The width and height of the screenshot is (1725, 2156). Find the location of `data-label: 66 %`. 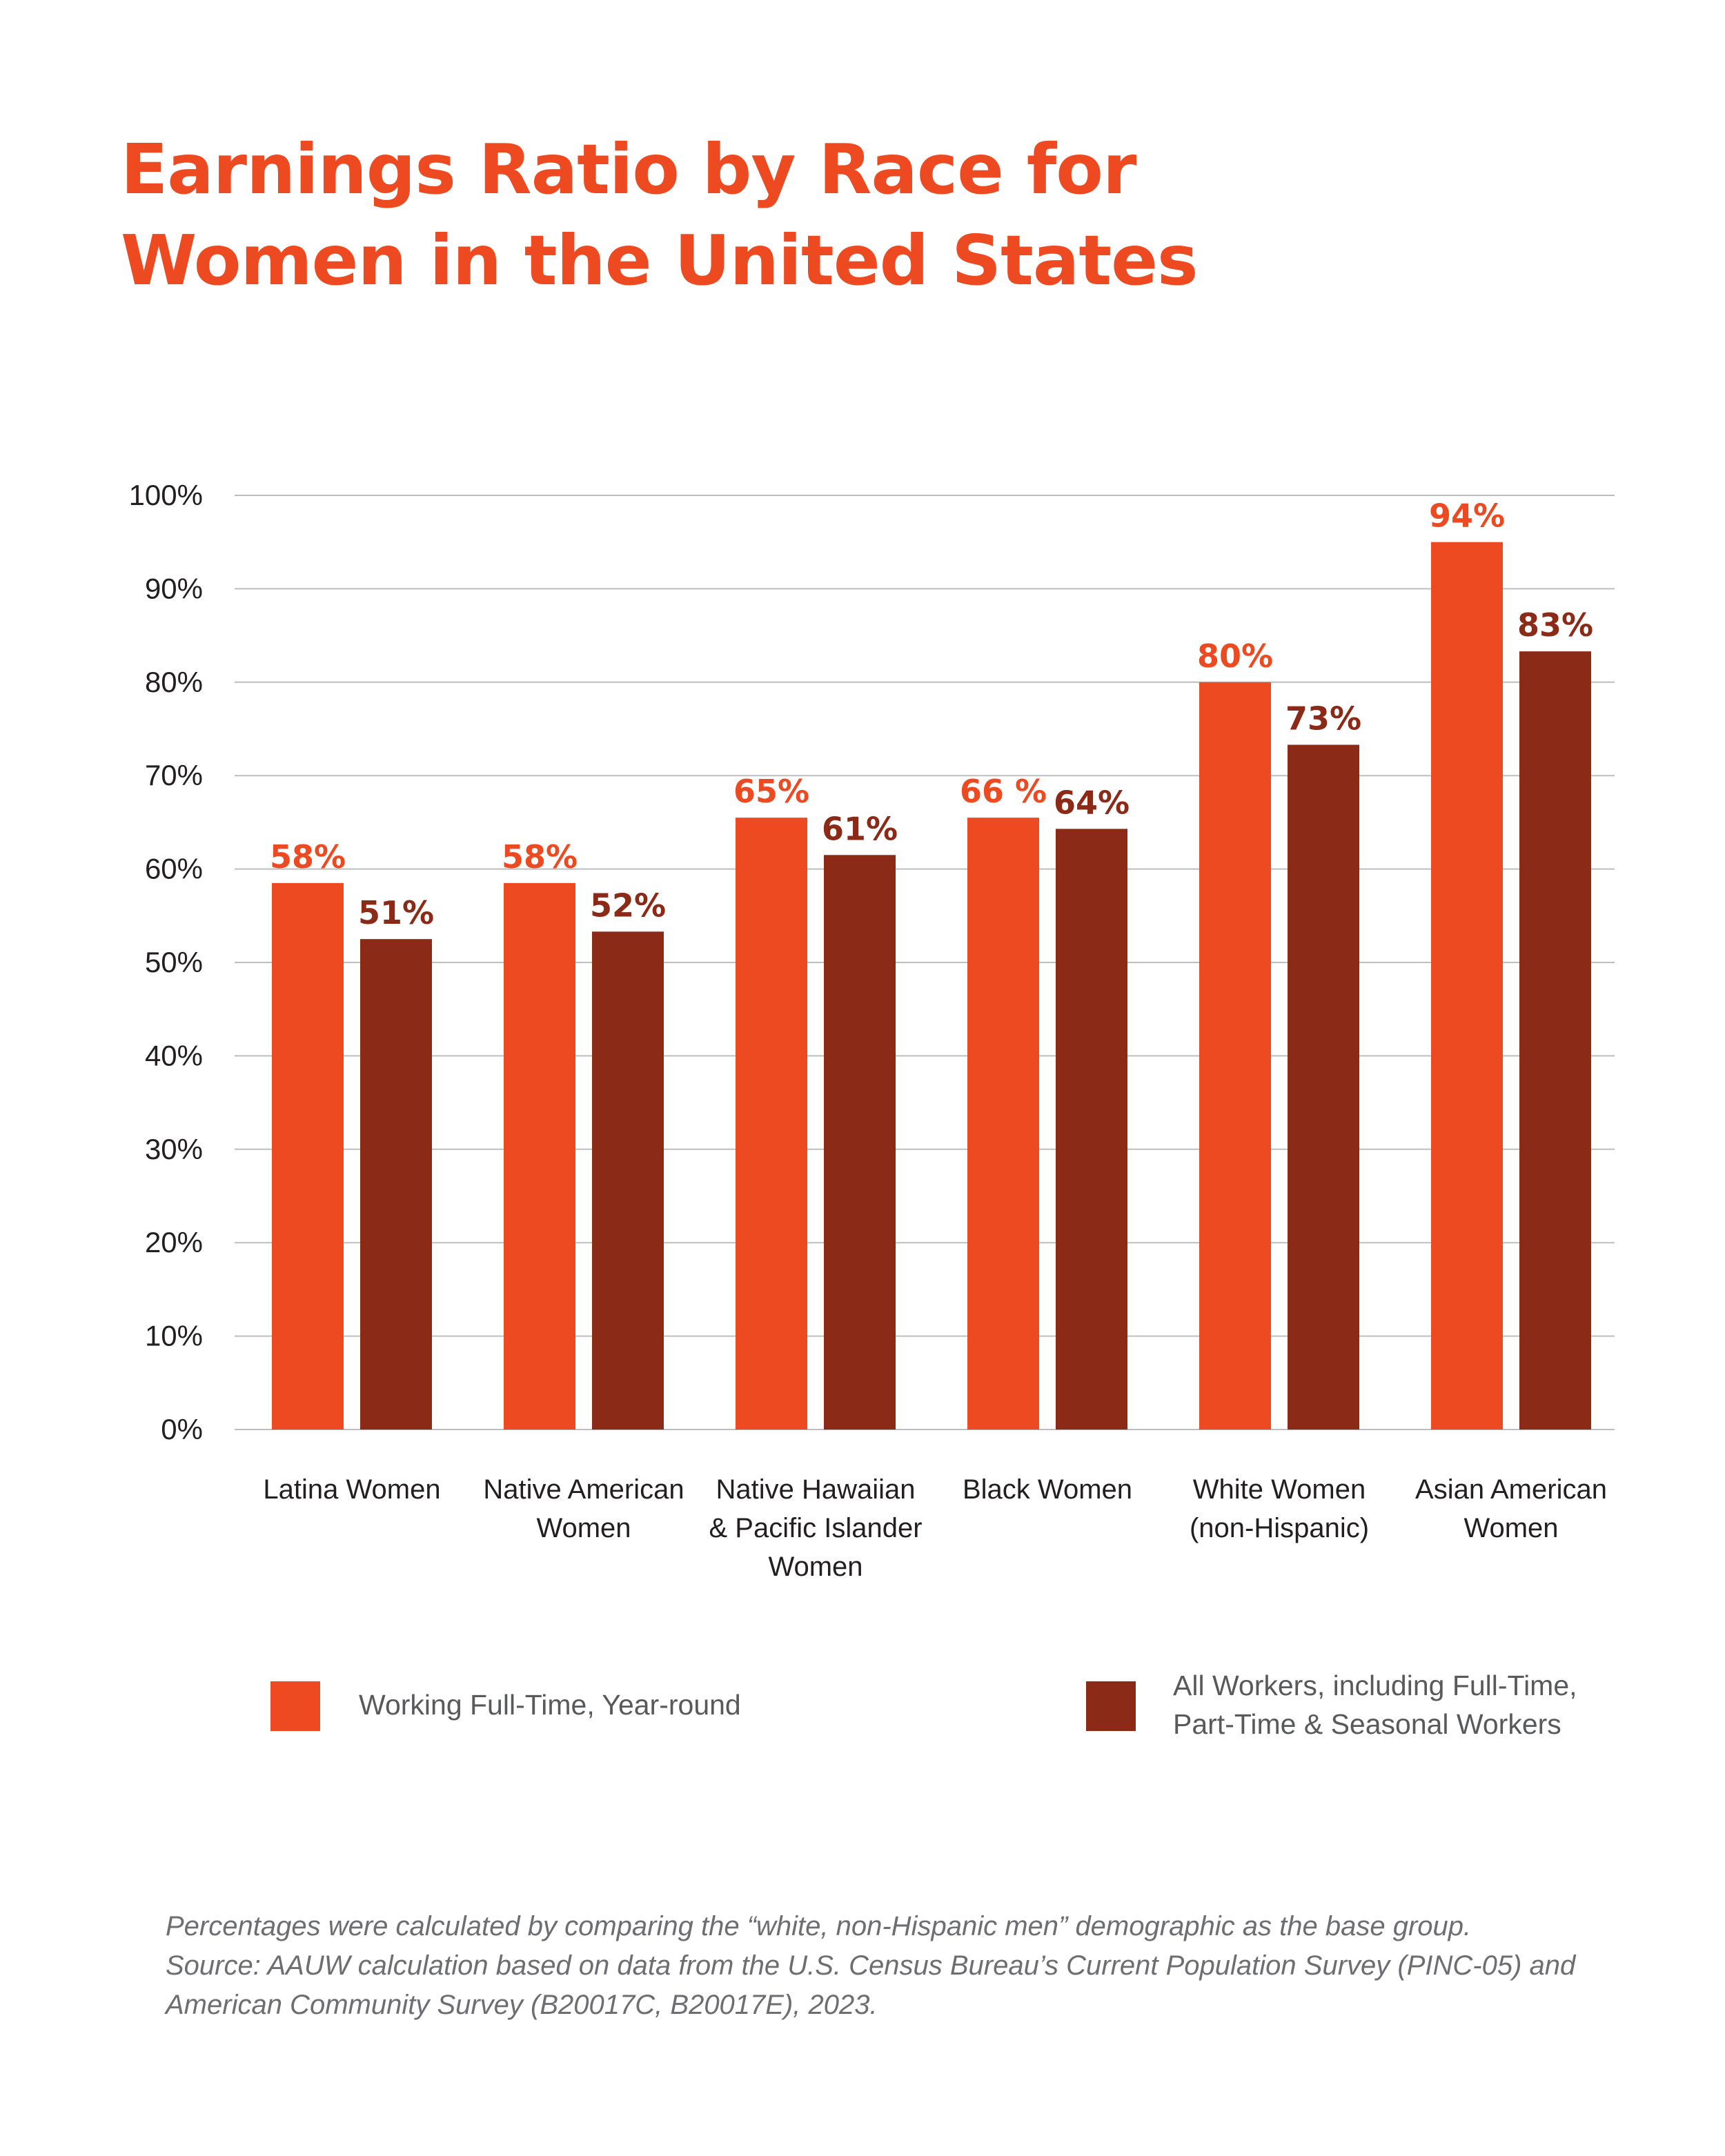

data-label: 66 % is located at coordinates (1003, 791).